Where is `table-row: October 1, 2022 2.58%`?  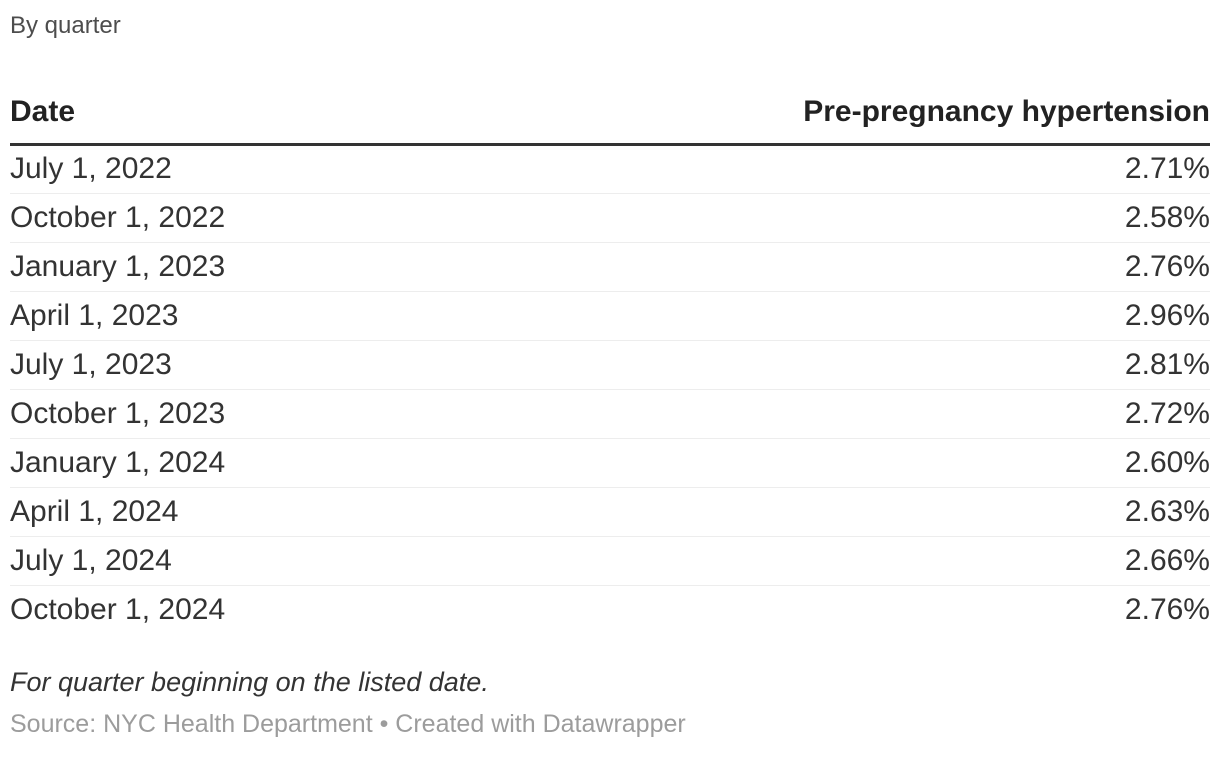 table-row: October 1, 2022 2.58% is located at coordinates (610, 218).